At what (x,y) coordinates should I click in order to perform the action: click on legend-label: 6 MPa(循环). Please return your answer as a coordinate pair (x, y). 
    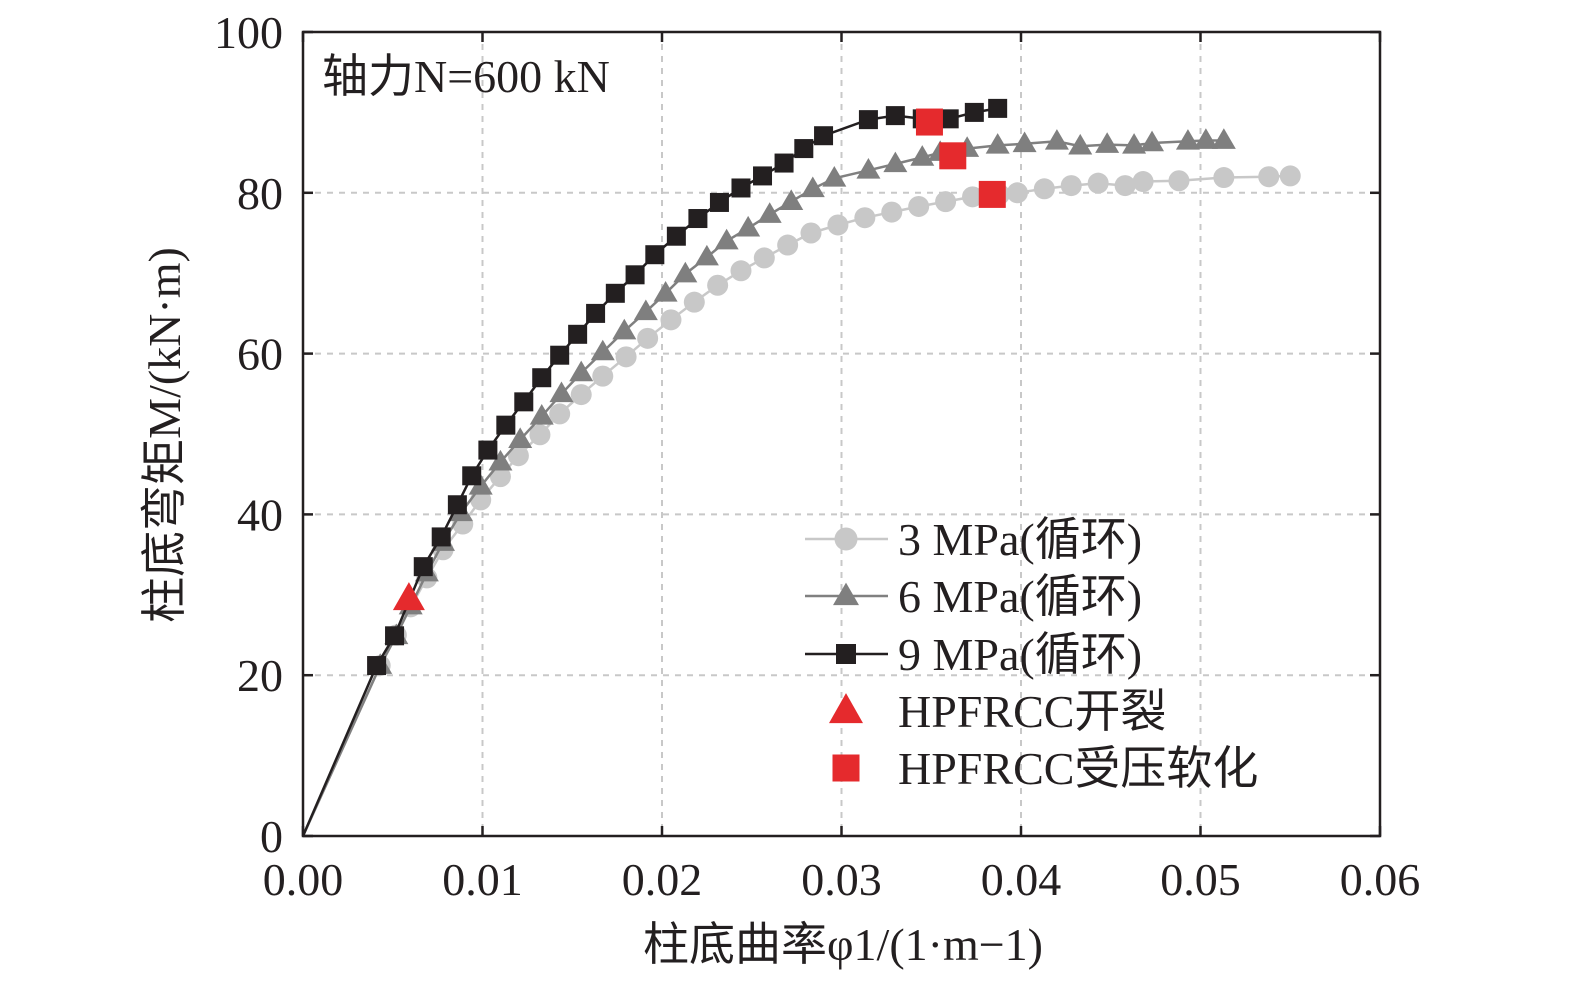
    Looking at the image, I should click on (1020, 596).